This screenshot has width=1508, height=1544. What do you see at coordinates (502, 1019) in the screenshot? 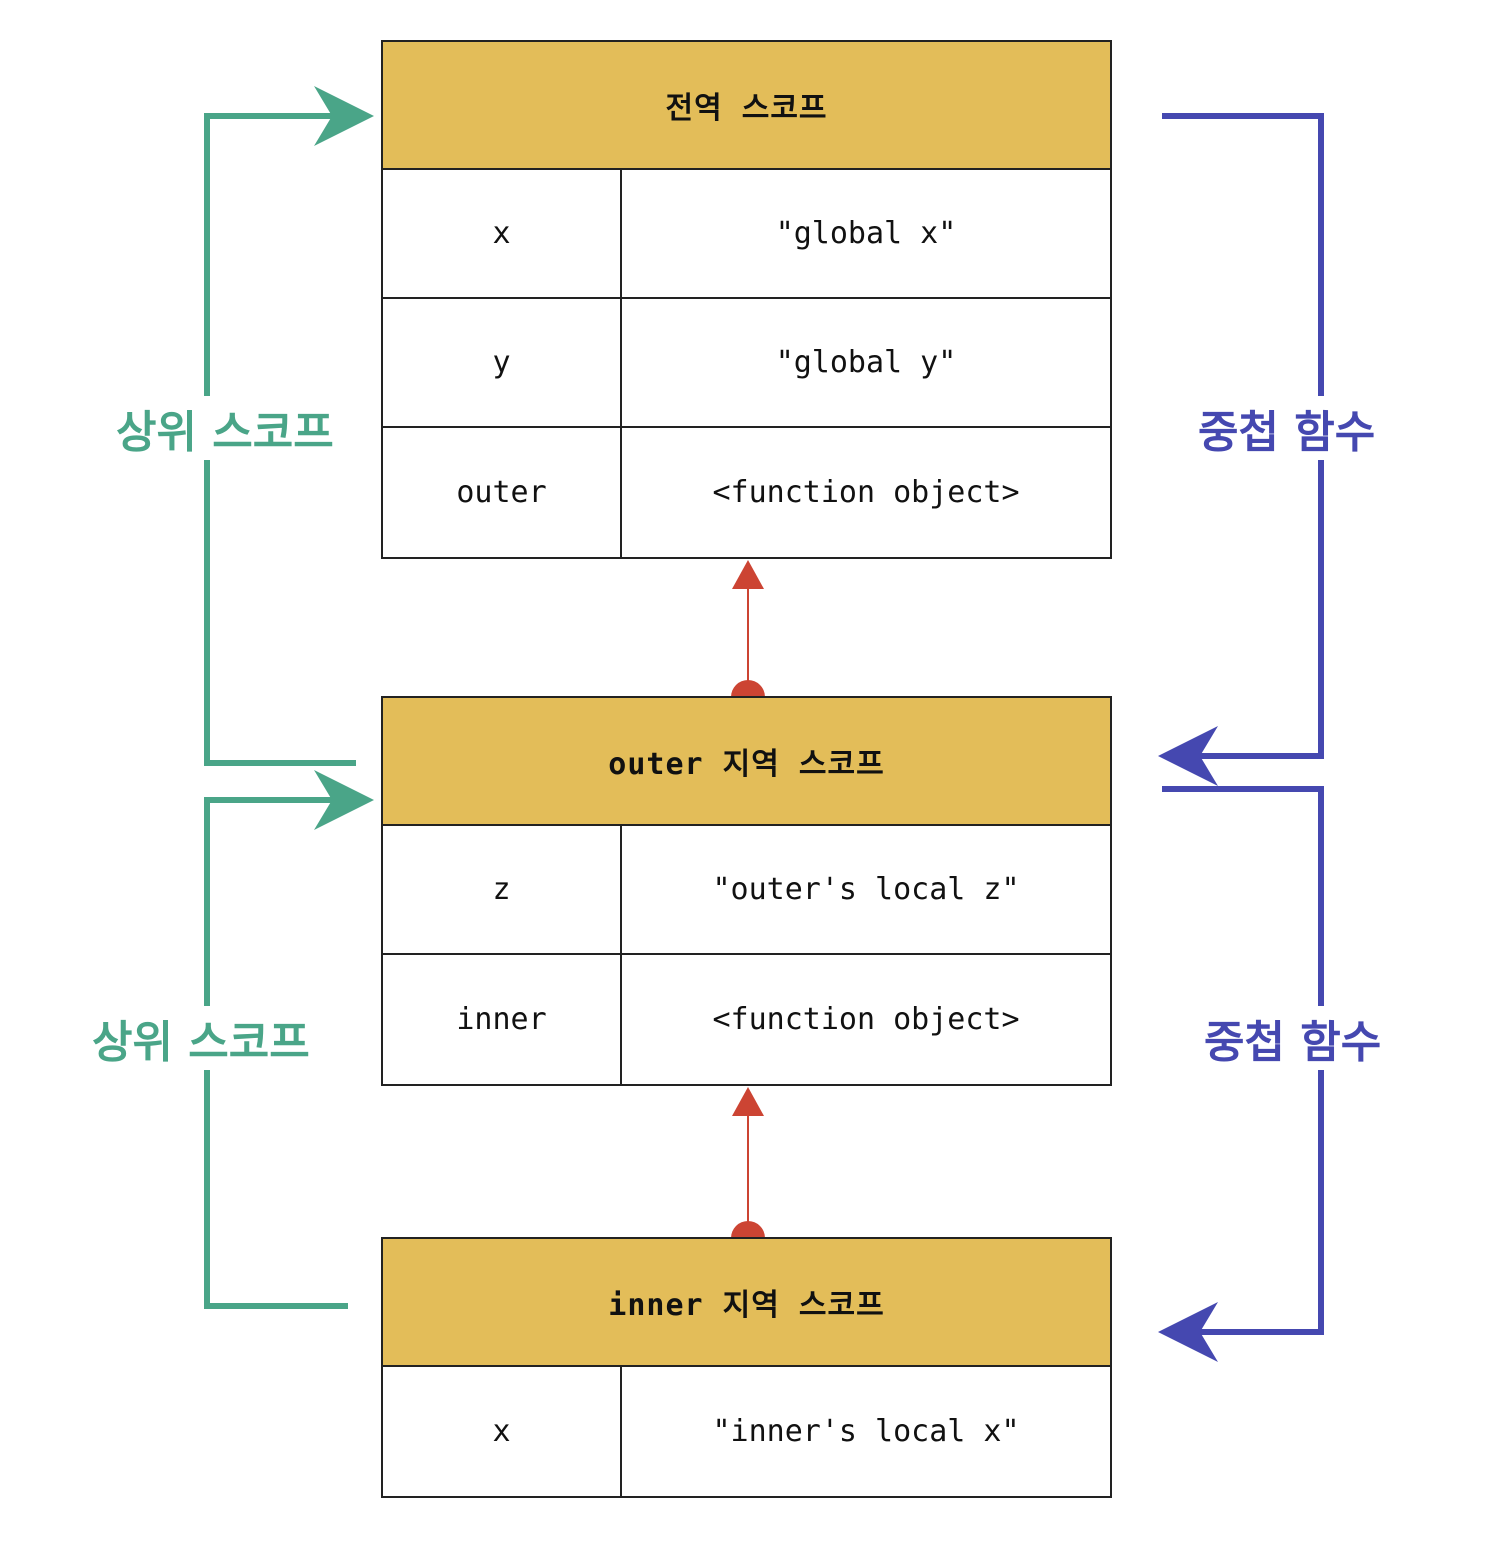
I see `variable-name: inner` at bounding box center [502, 1019].